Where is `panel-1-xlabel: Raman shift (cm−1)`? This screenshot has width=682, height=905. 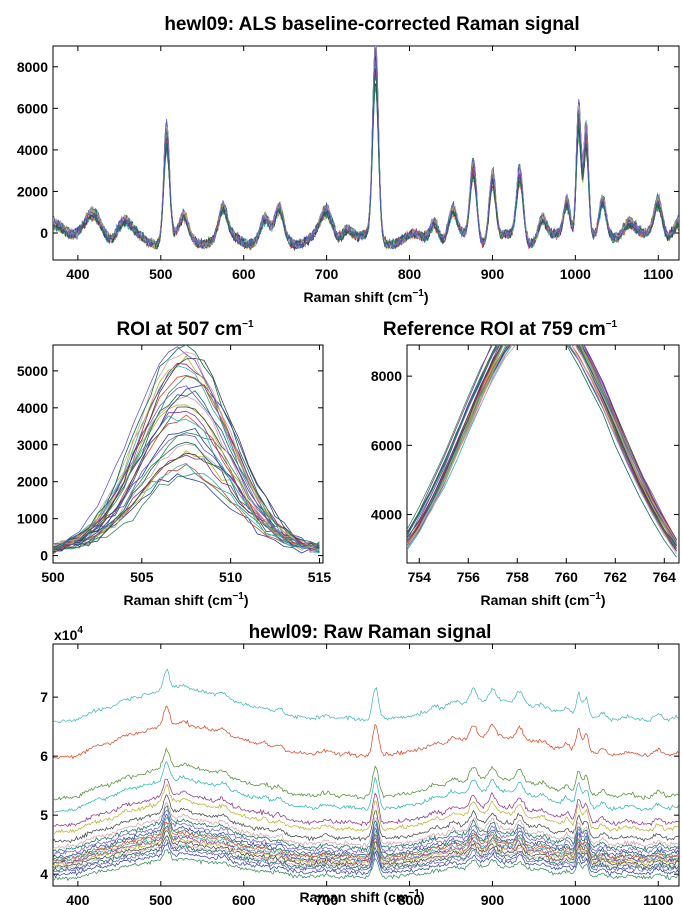 panel-1-xlabel: Raman shift (cm−1) is located at coordinates (366, 296).